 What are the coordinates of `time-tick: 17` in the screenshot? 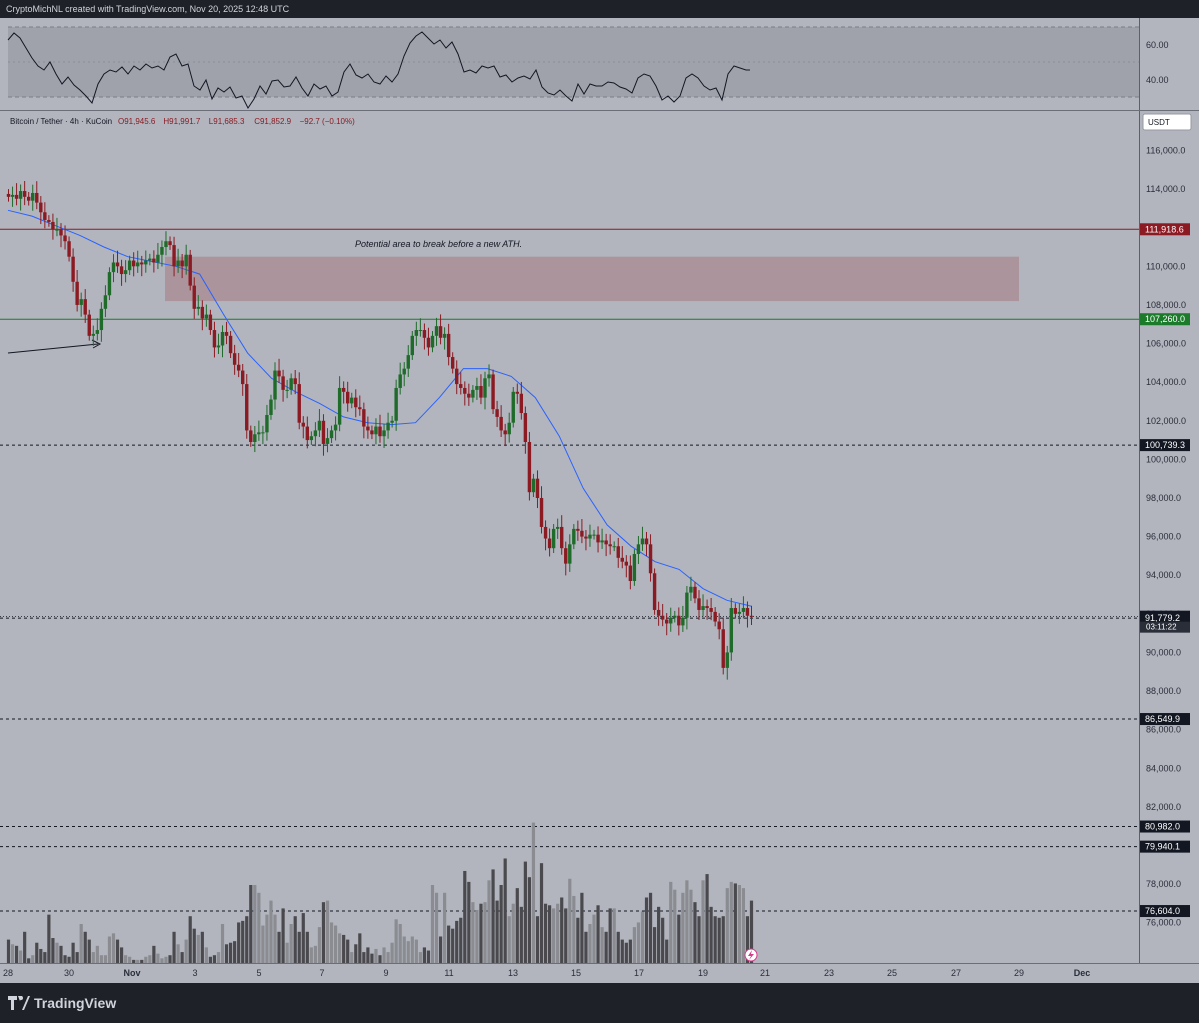 It's located at (639, 973).